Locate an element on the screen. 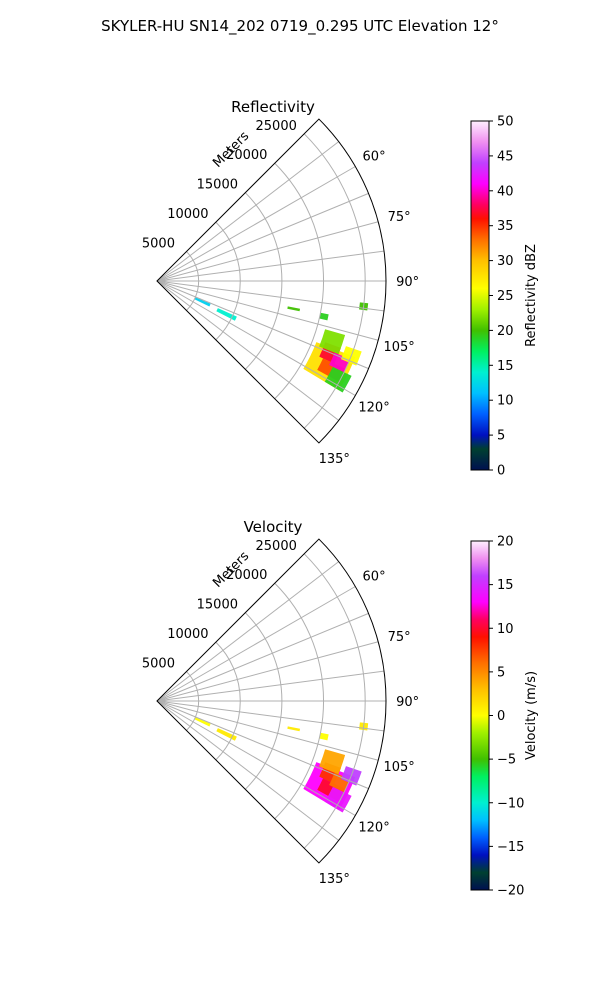 Image resolution: width=600 pixels, height=1000 pixels. colorbar-label: Velocity (m/s) is located at coordinates (531, 715).